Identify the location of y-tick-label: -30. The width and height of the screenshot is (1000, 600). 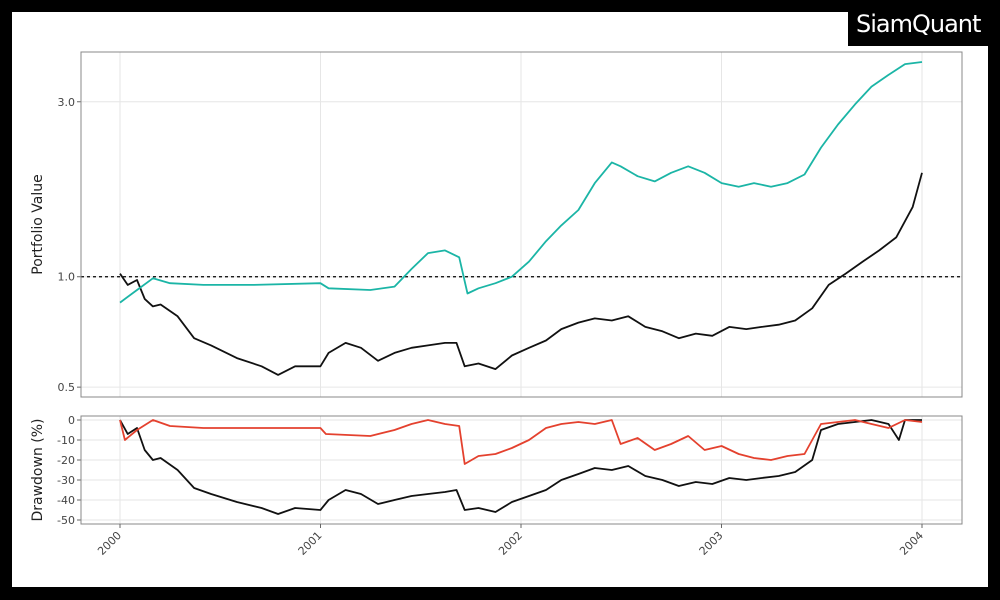
(66, 480).